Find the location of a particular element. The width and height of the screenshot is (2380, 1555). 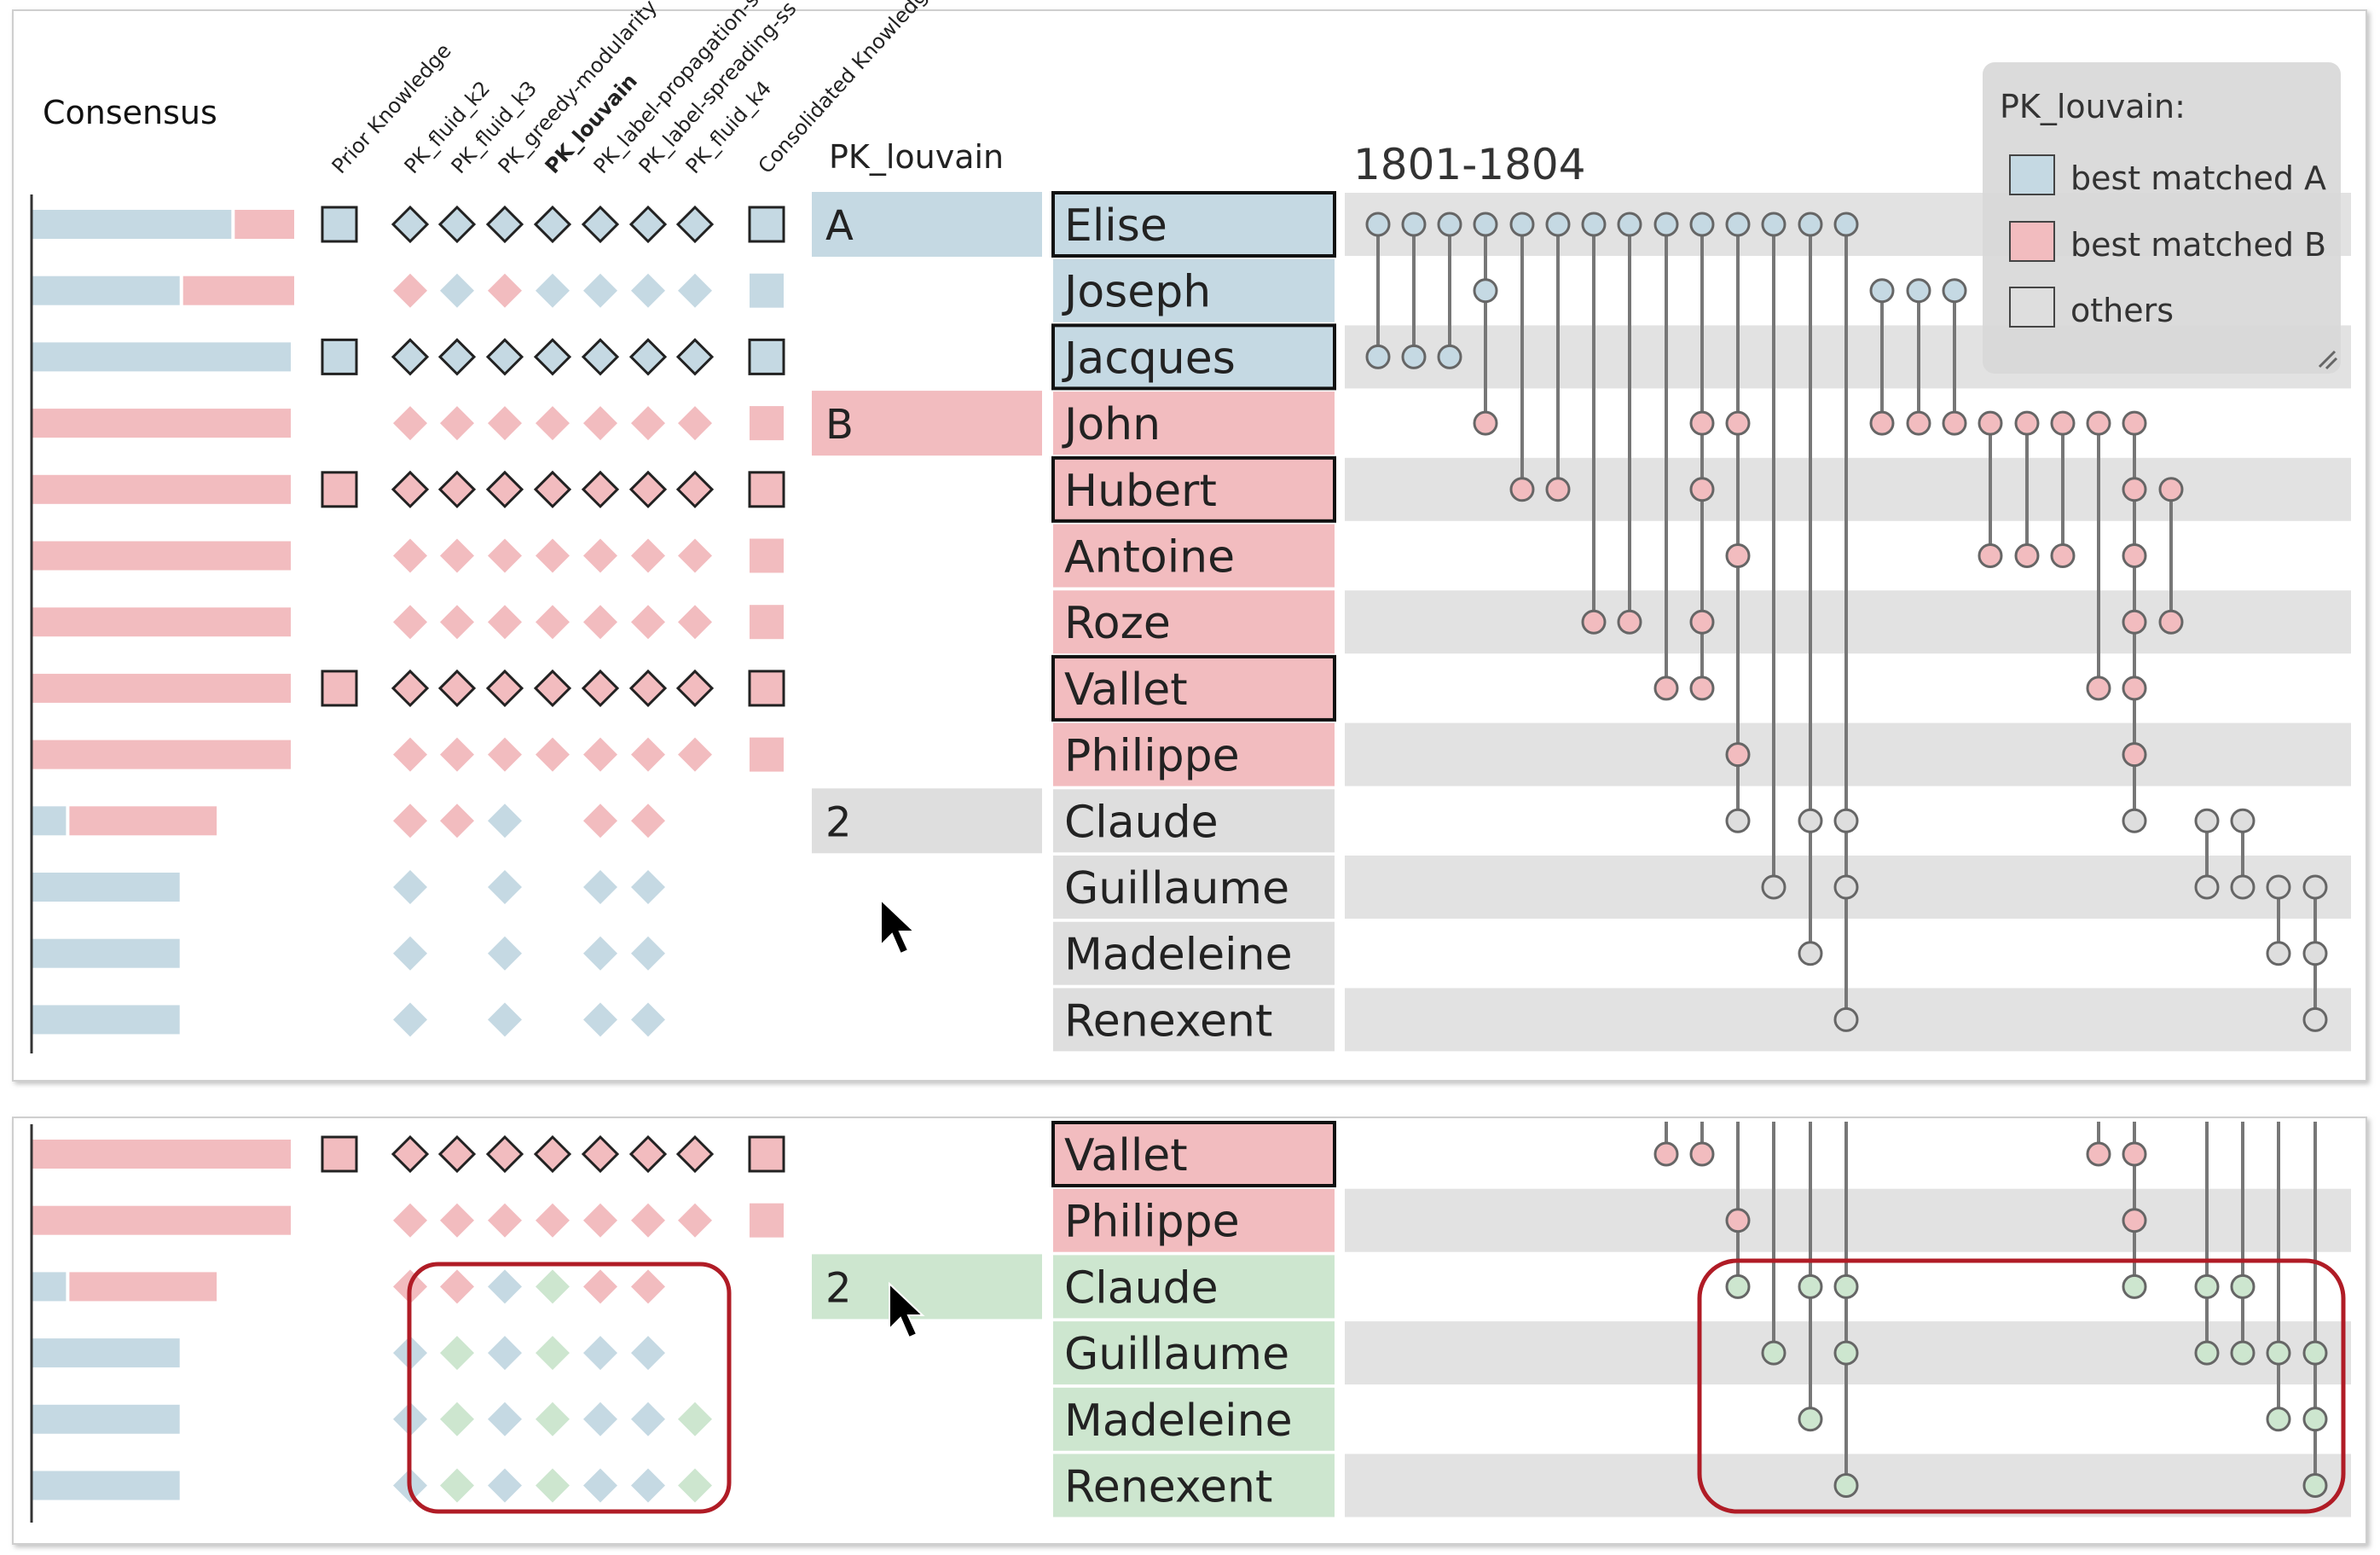

legend-label-others: others is located at coordinates (2122, 310).